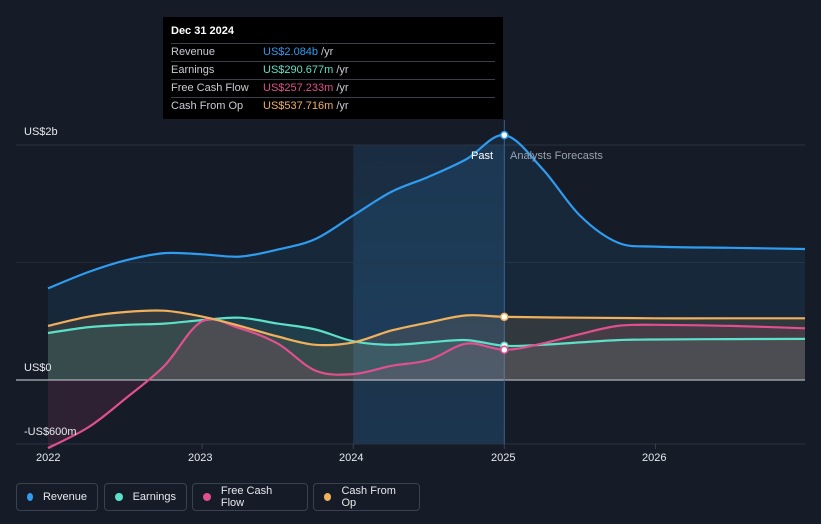 This screenshot has width=821, height=524. I want to click on legend-label: Cash From Op, so click(368, 497).